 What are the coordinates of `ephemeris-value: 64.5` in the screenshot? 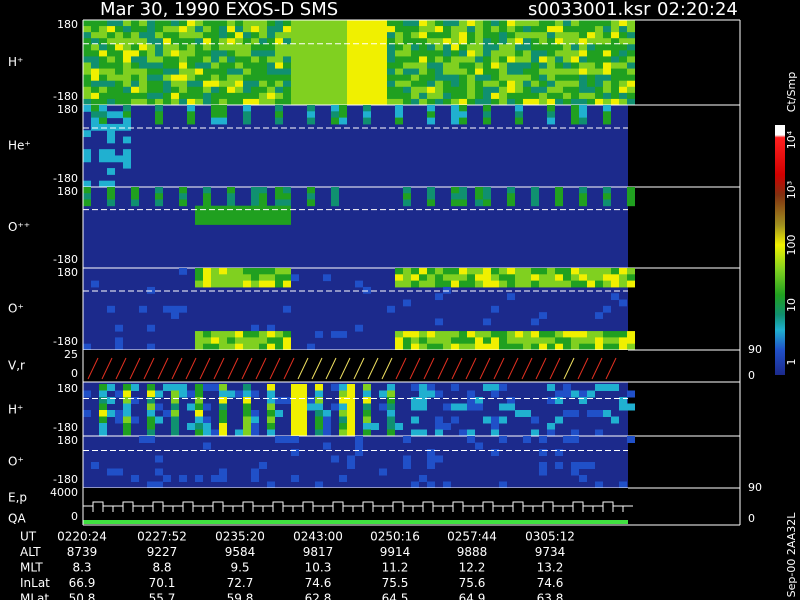 It's located at (395, 596).